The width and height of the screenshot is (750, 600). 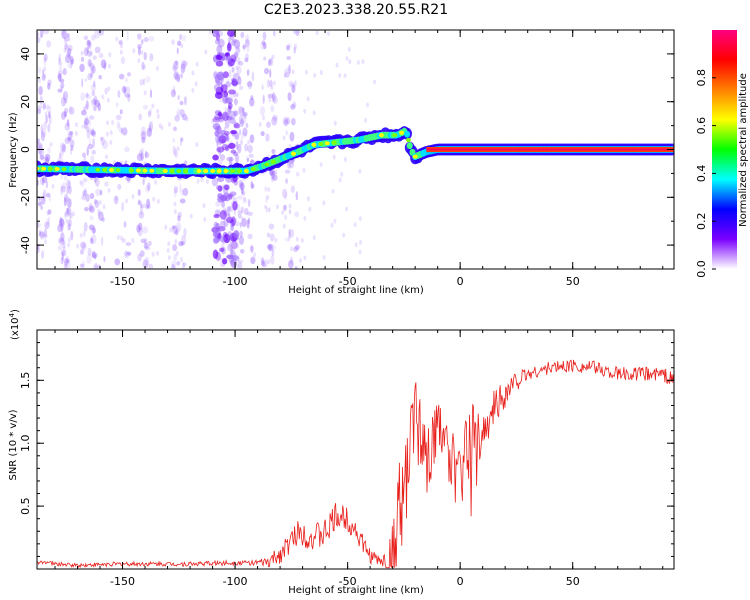 I want to click on x-tick-label: -100, so click(x=235, y=581).